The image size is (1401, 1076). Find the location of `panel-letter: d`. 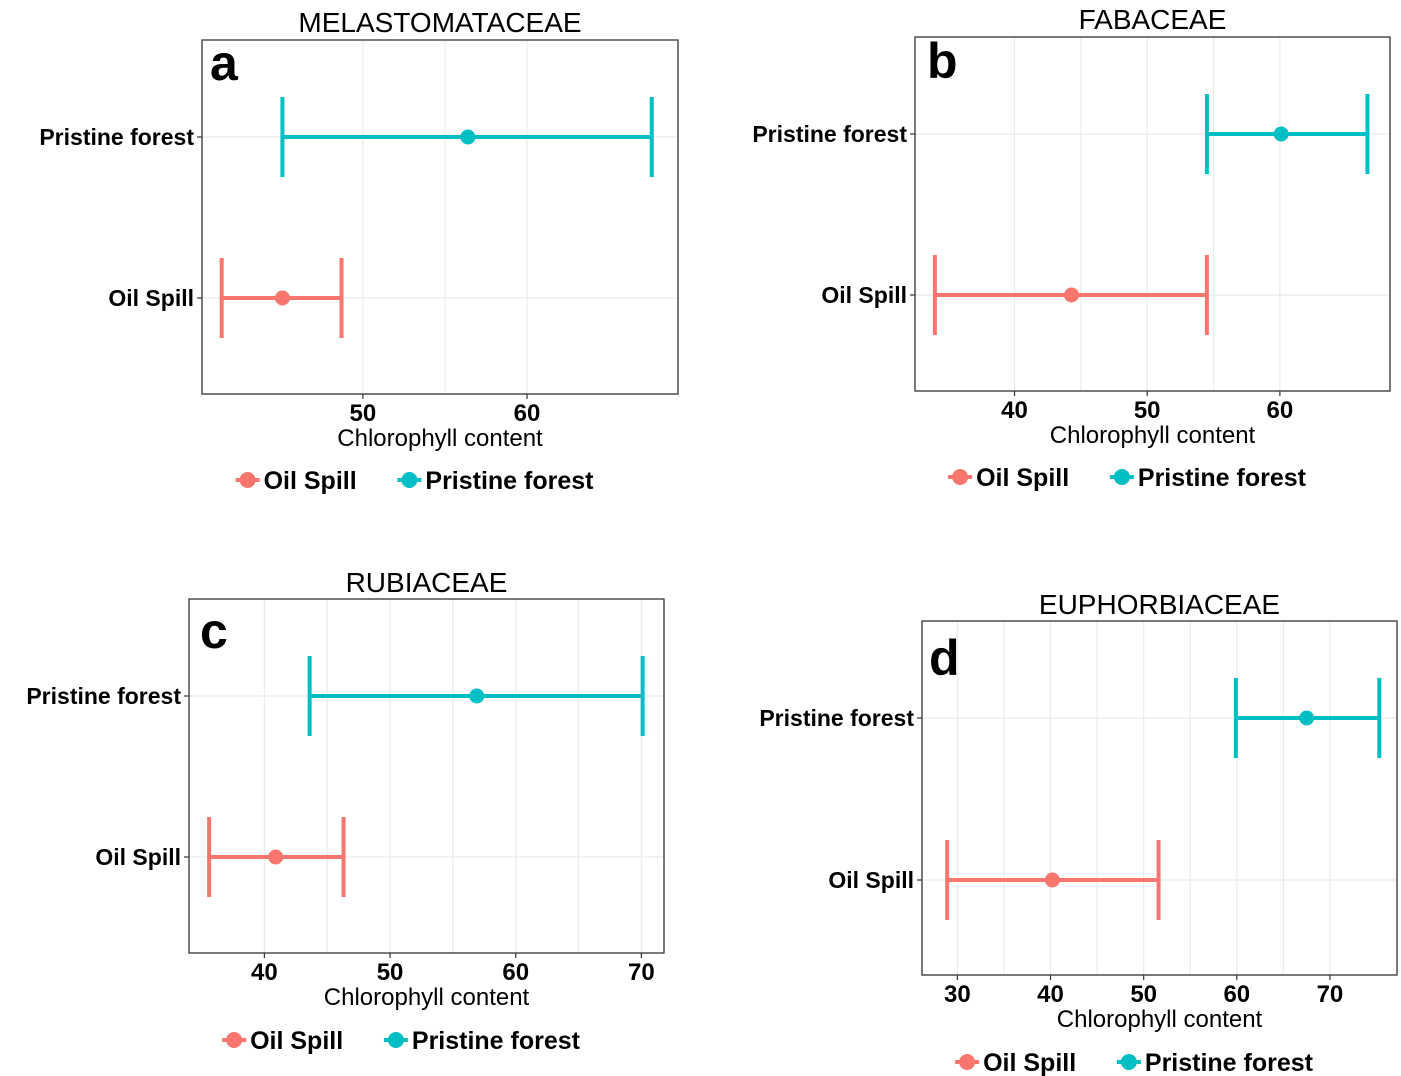

panel-letter: d is located at coordinates (944, 658).